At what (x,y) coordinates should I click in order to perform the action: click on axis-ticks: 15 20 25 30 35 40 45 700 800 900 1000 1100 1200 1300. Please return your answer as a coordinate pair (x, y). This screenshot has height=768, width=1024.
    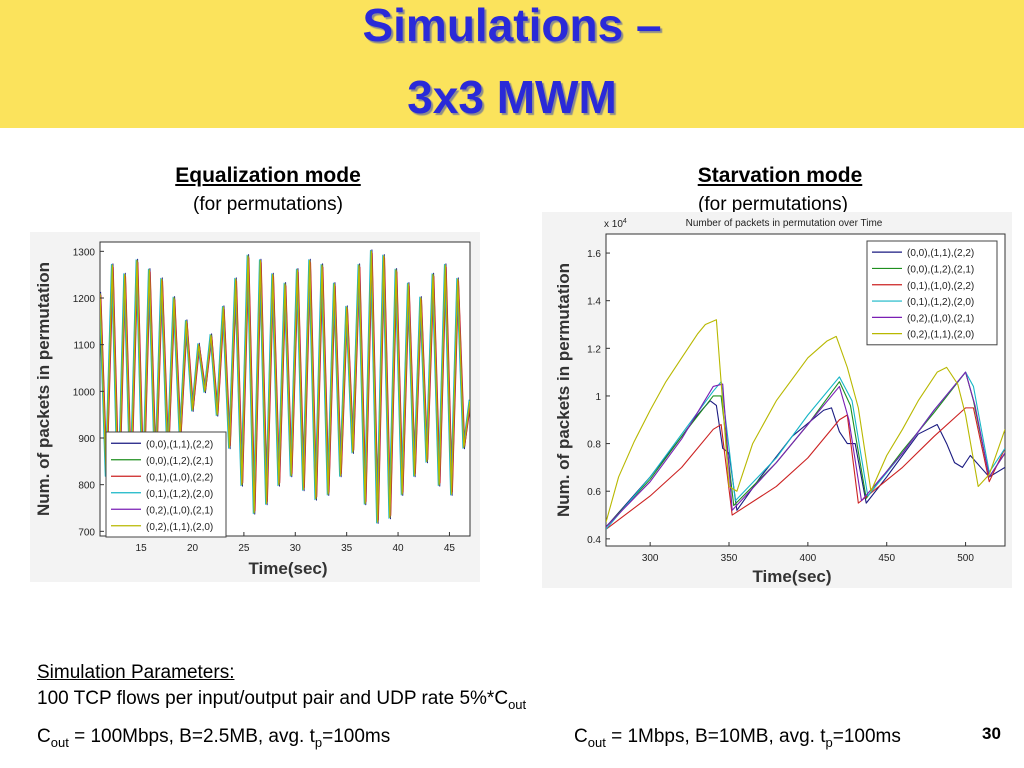
    Looking at the image, I should click on (264, 400).